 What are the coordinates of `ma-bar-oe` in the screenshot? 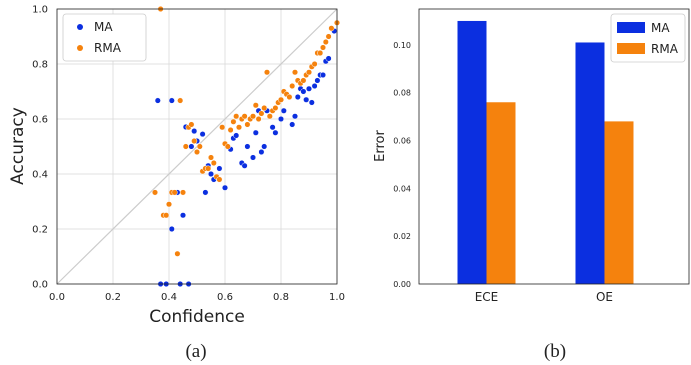 It's located at (590, 163).